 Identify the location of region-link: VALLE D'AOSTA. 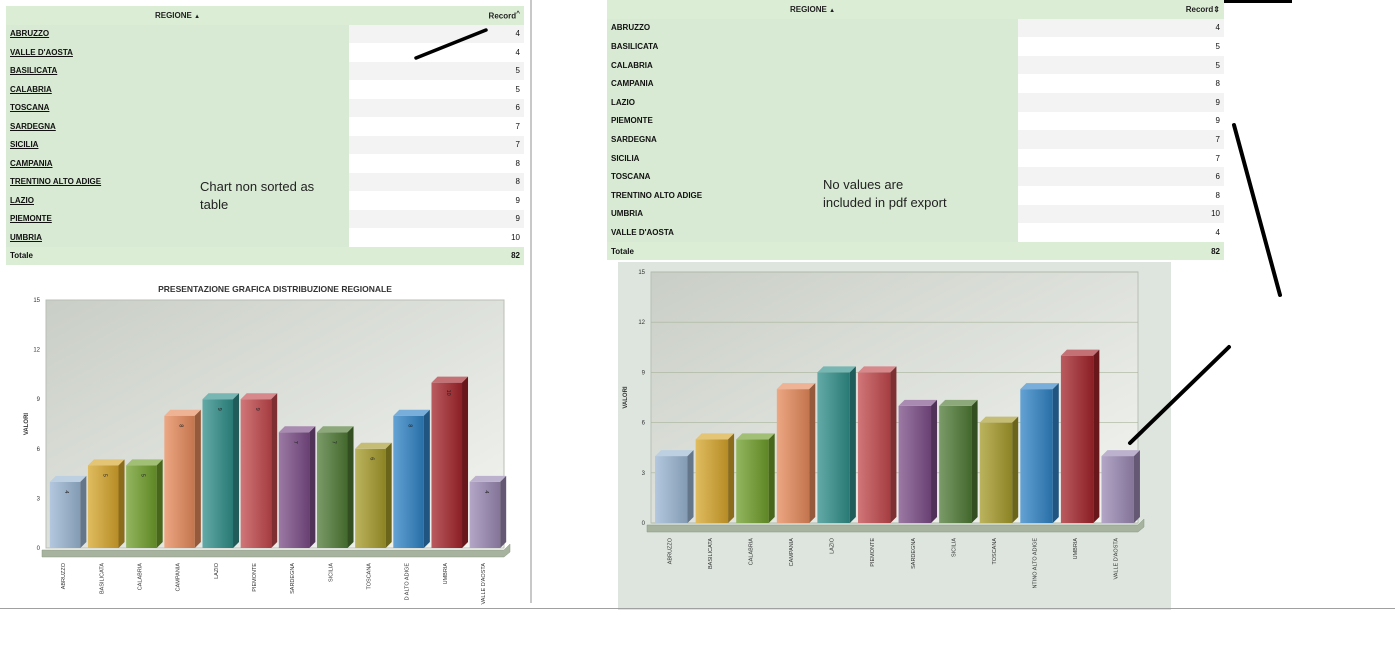
(41, 52).